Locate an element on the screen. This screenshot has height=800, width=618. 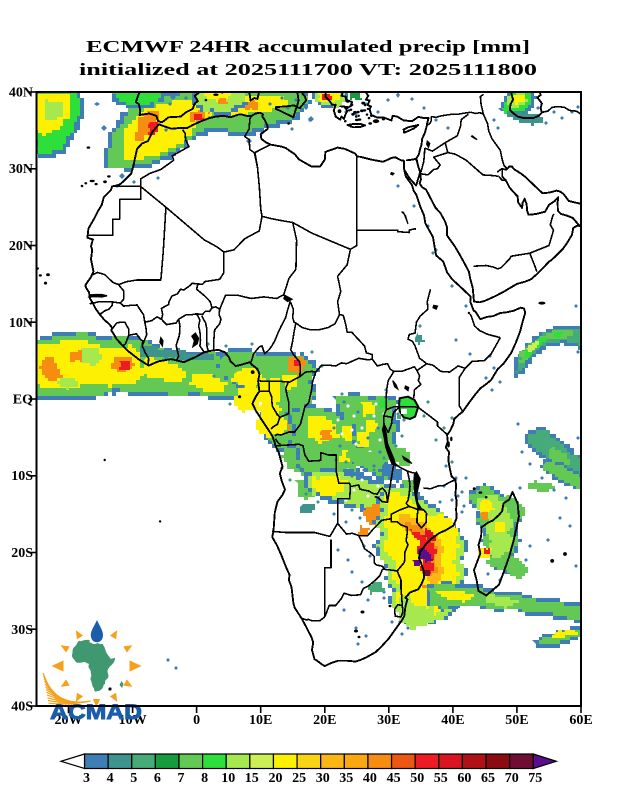
svg-text: 4 is located at coordinates (110, 778).